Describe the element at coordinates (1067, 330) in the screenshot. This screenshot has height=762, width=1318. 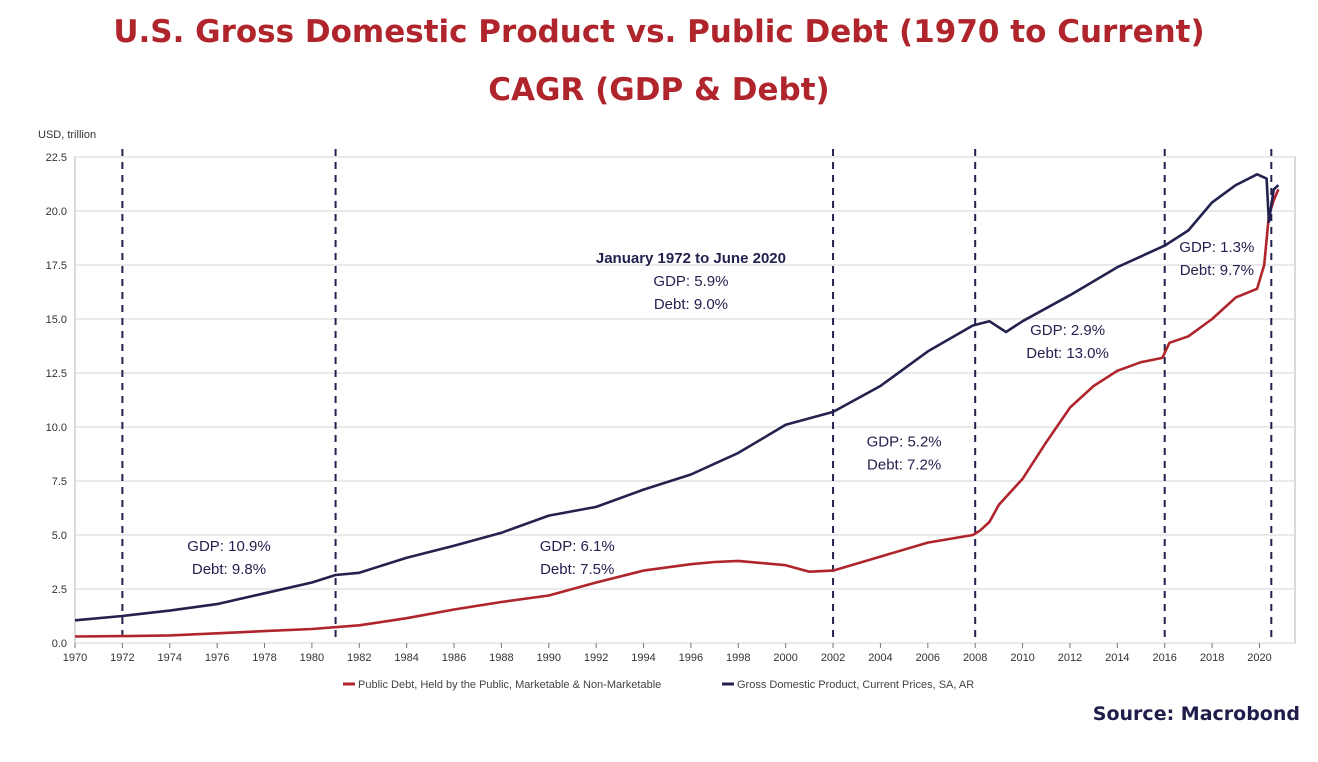
I see `cagr-annotation: GDP: 2.9%` at that location.